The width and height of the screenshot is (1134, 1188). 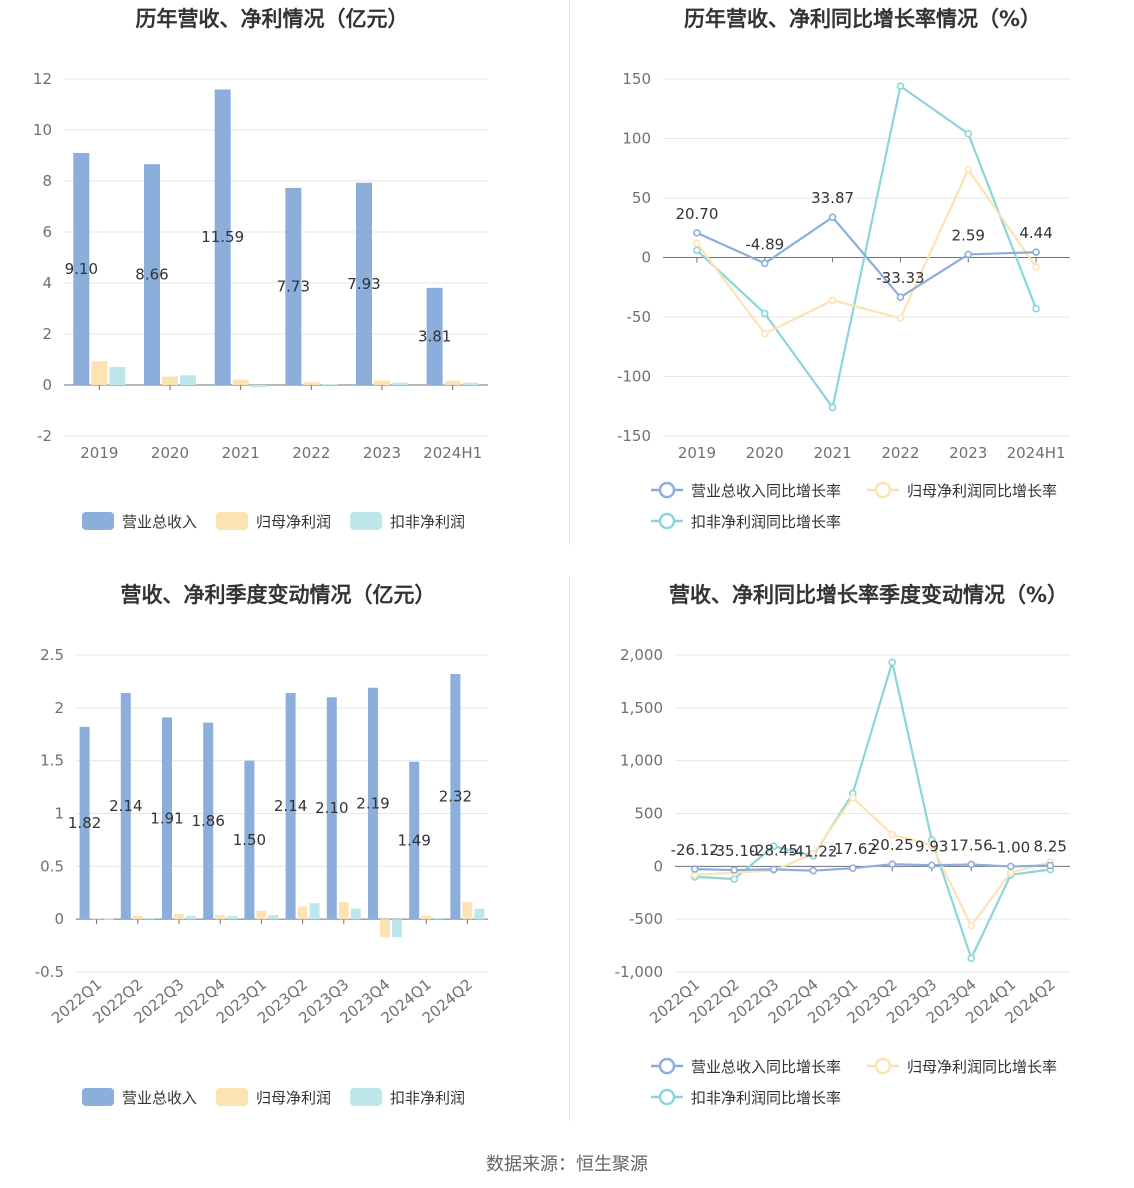 What do you see at coordinates (52, 866) in the screenshot?
I see `y-tick-label: 0.5` at bounding box center [52, 866].